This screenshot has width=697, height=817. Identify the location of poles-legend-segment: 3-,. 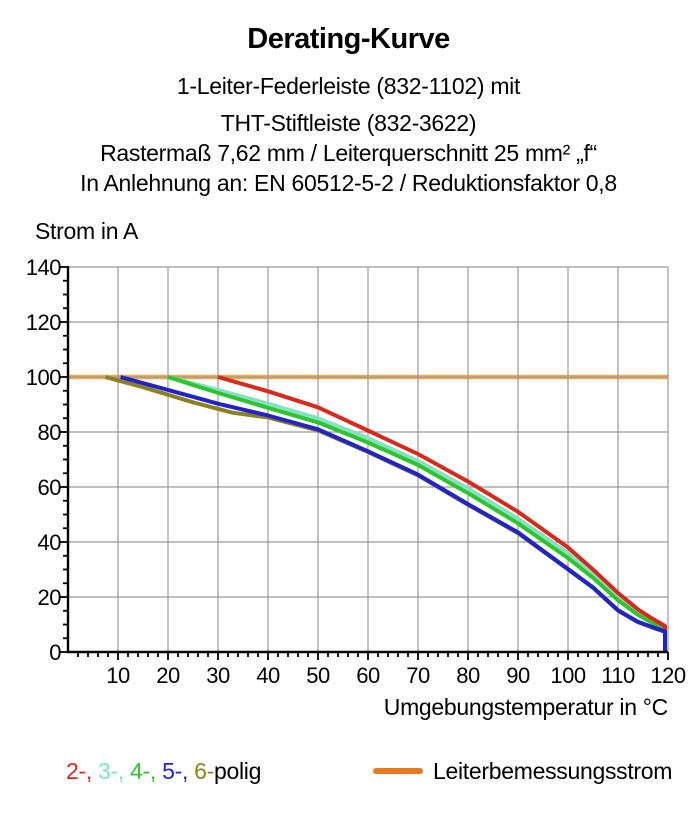
(114, 771).